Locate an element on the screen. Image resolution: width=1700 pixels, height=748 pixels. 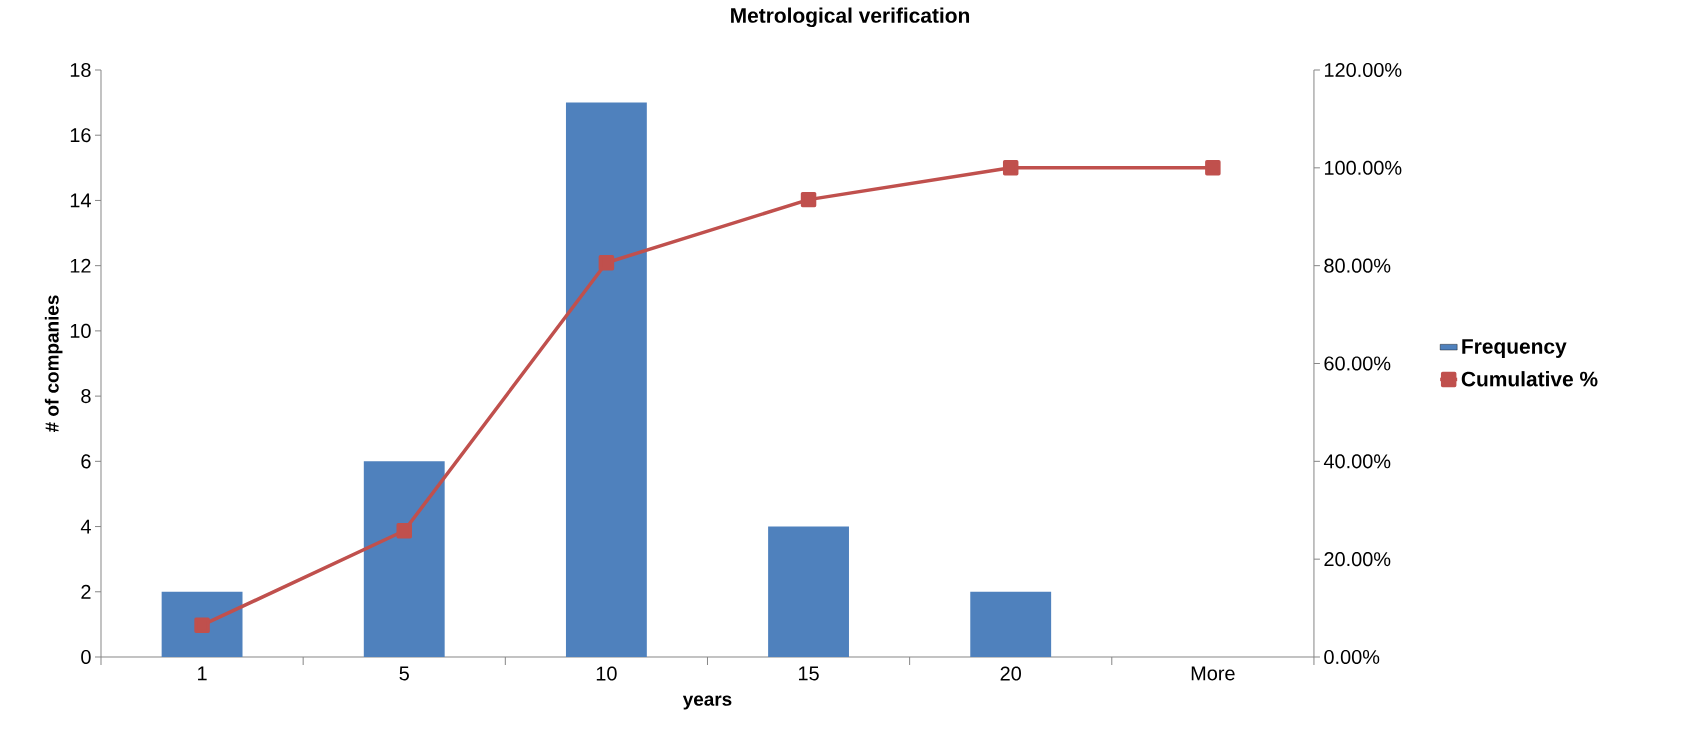
x-tick-label: More is located at coordinates (1213, 673).